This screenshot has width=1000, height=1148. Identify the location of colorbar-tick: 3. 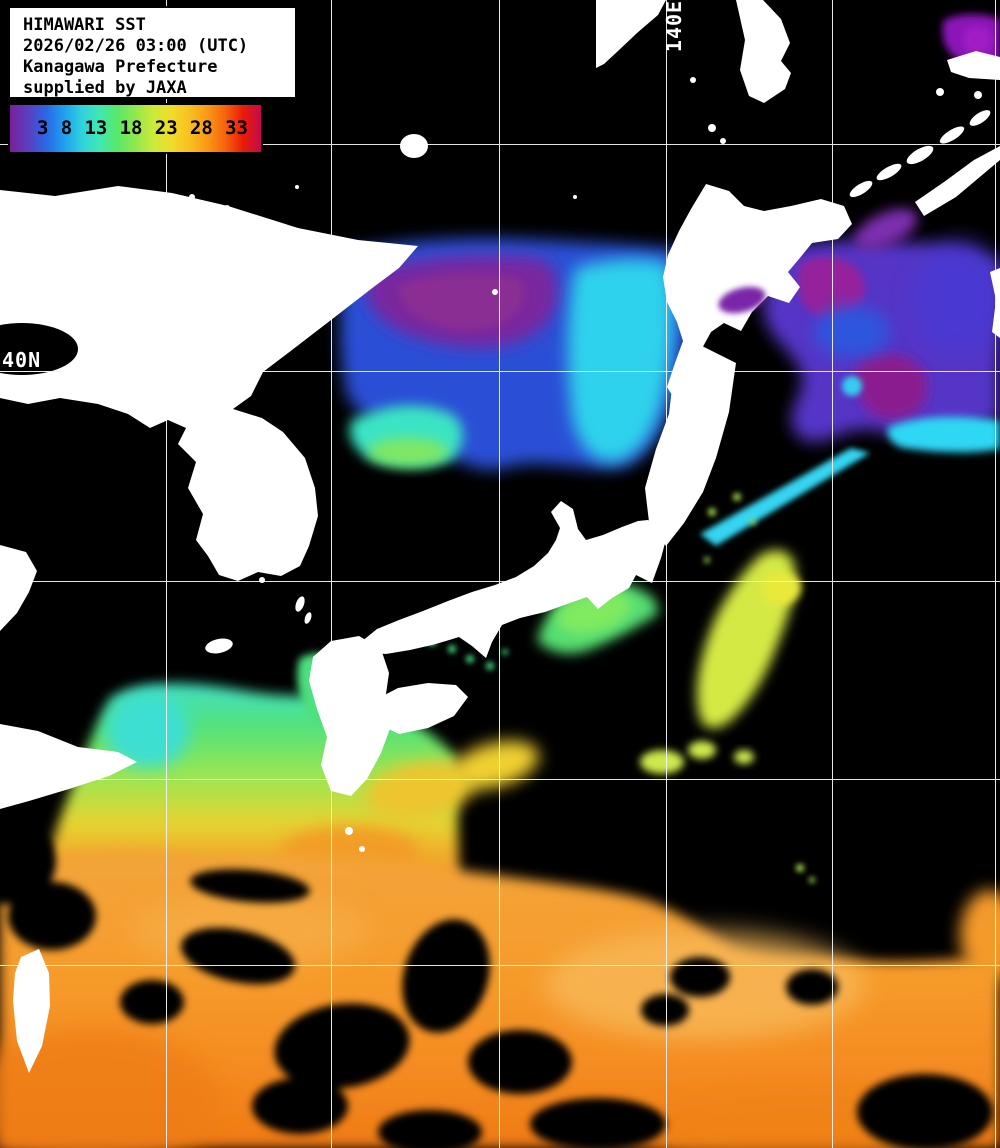
(43, 128).